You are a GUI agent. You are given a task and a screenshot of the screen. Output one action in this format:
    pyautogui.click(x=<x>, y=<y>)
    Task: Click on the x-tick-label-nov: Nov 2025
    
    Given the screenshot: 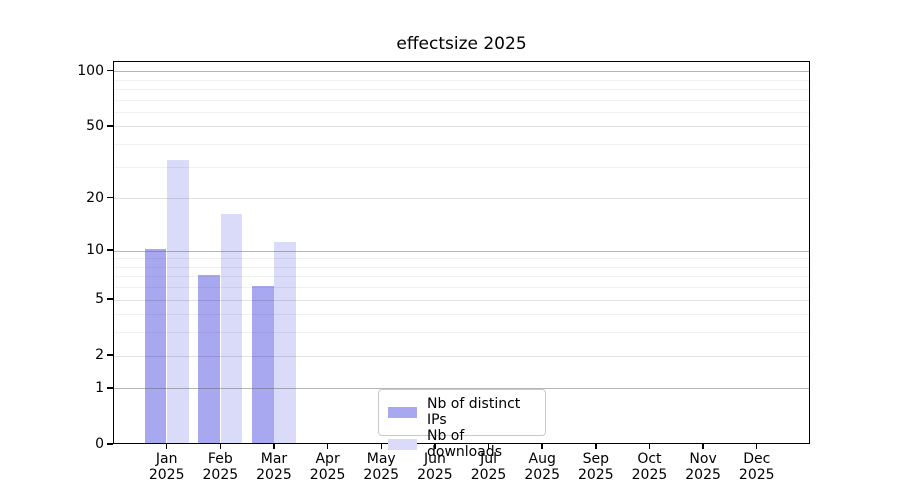 What is the action you would take?
    pyautogui.click(x=703, y=467)
    